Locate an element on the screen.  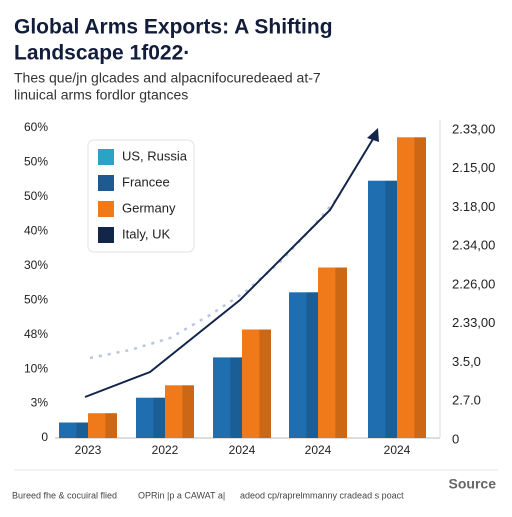
y-tick-label: 60% is located at coordinates (36, 127).